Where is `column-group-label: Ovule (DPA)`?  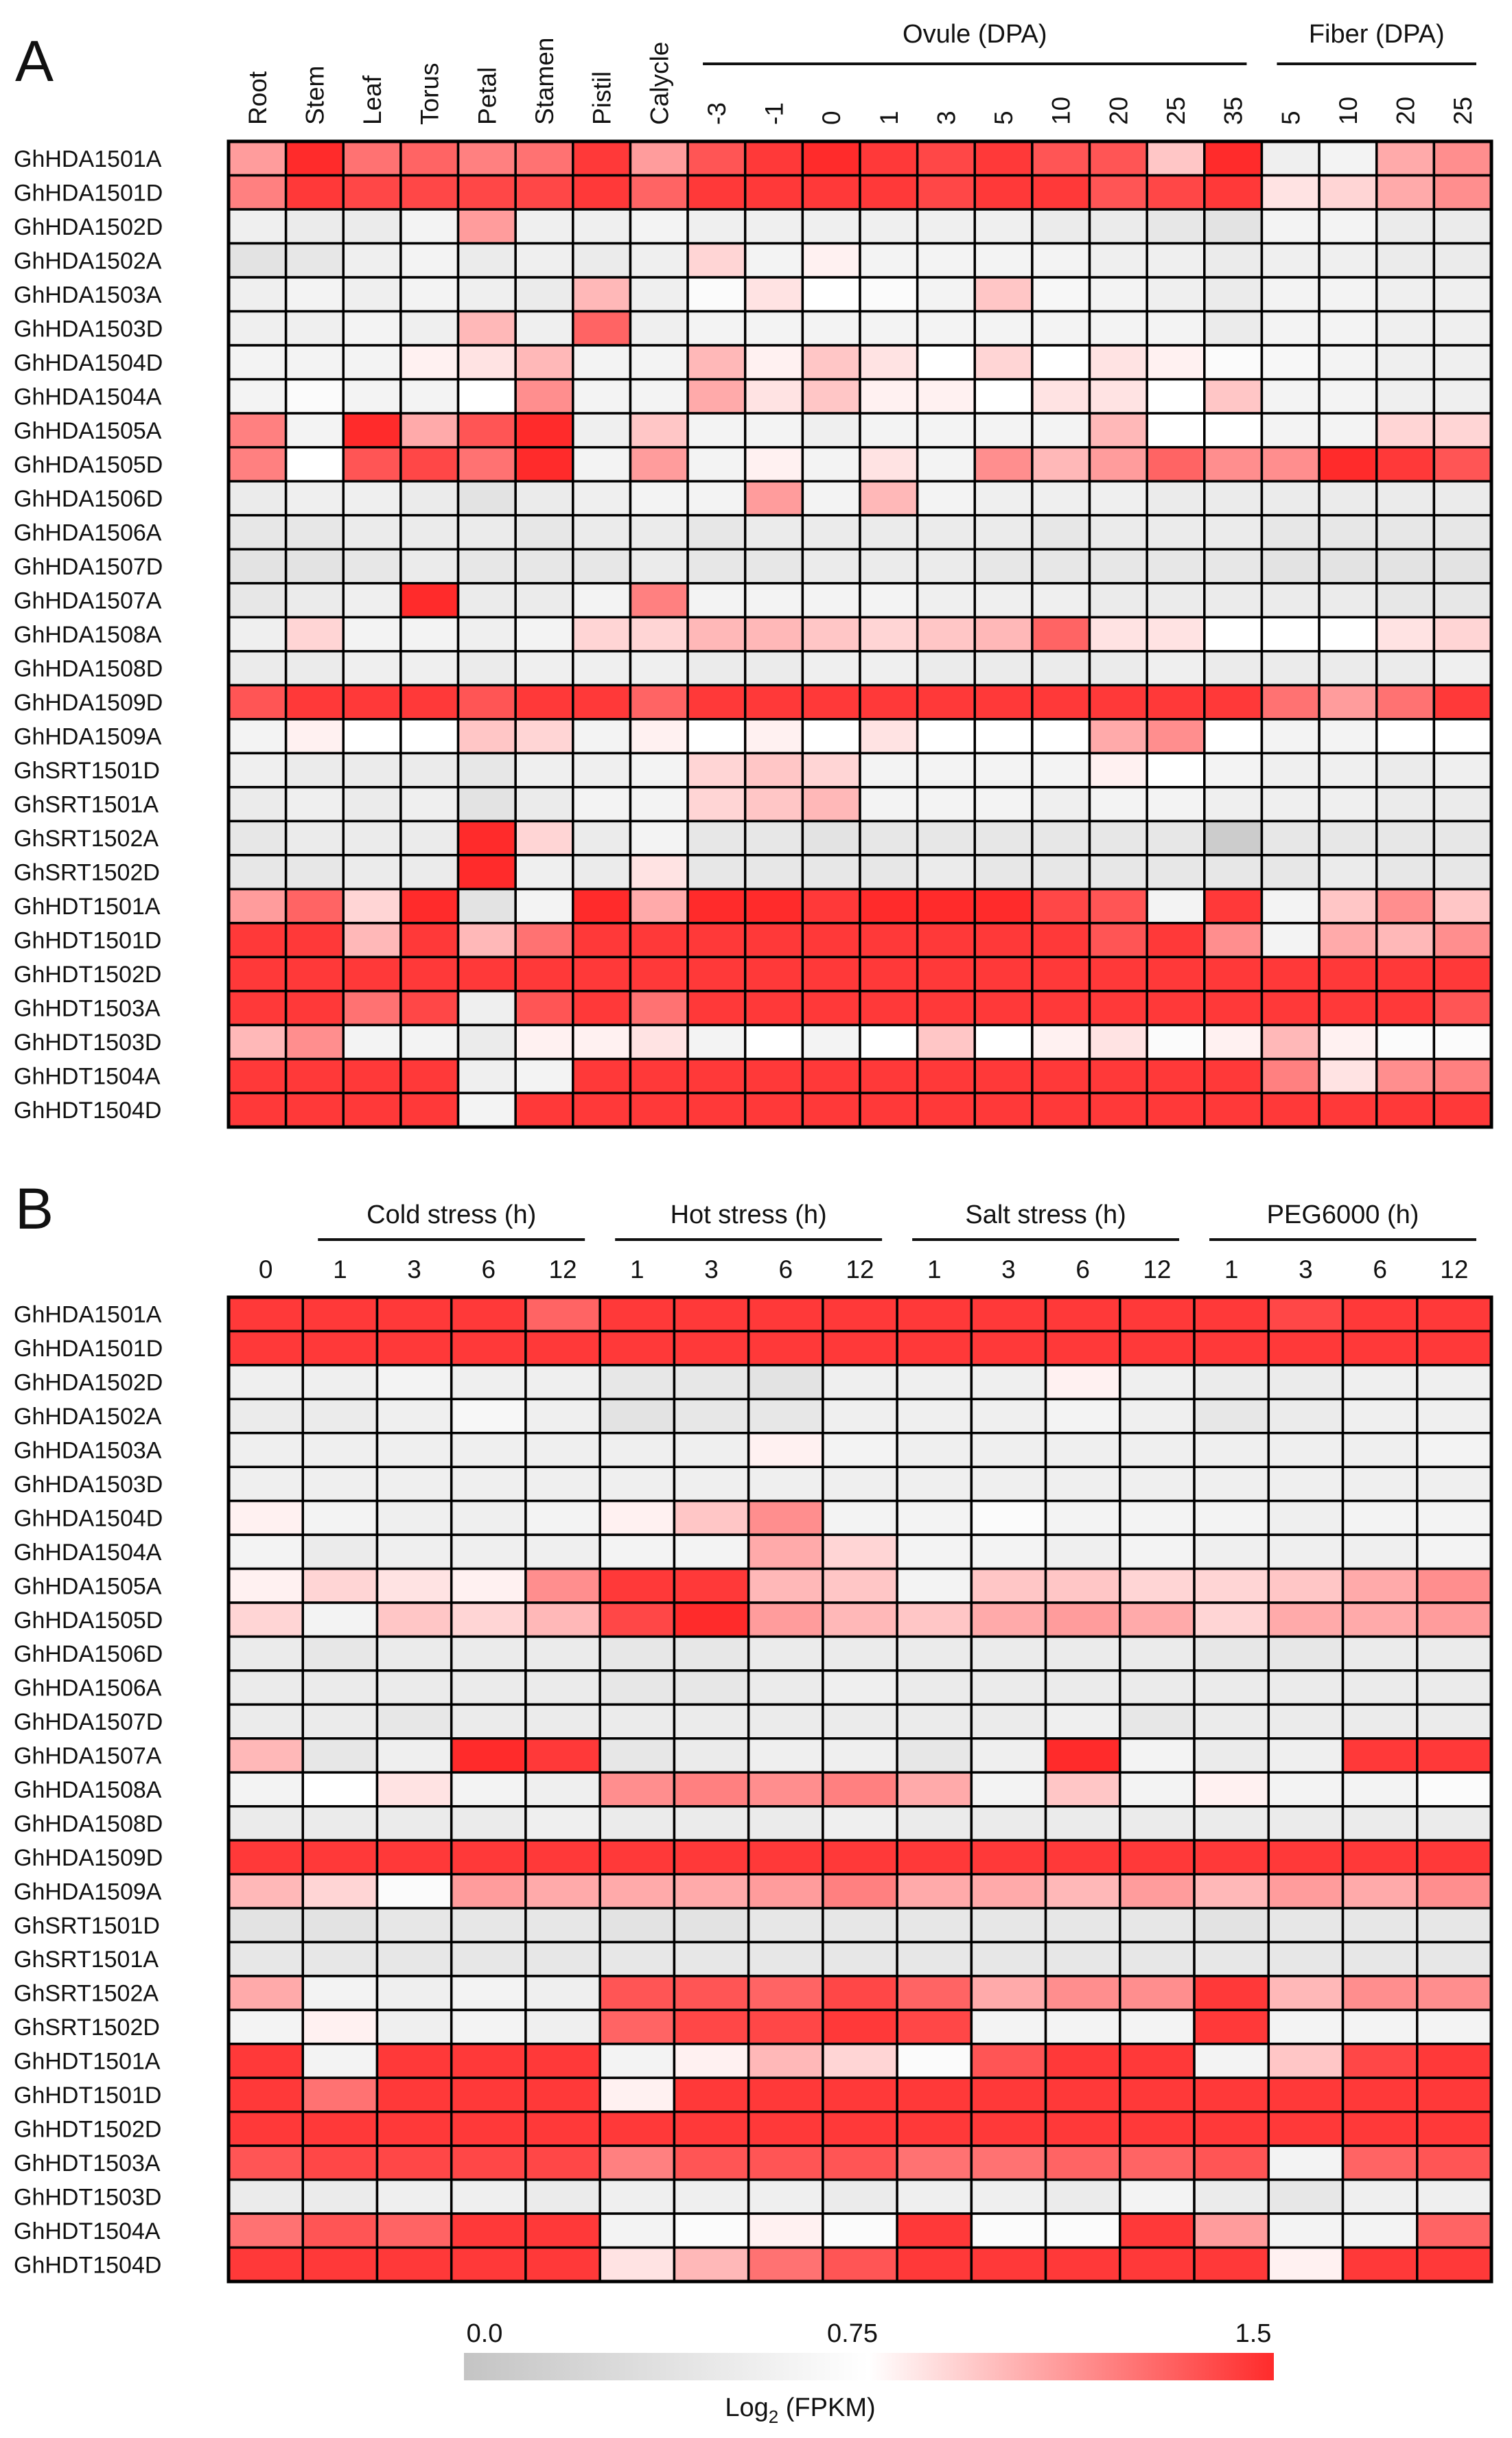
column-group-label: Ovule (DPA) is located at coordinates (975, 34).